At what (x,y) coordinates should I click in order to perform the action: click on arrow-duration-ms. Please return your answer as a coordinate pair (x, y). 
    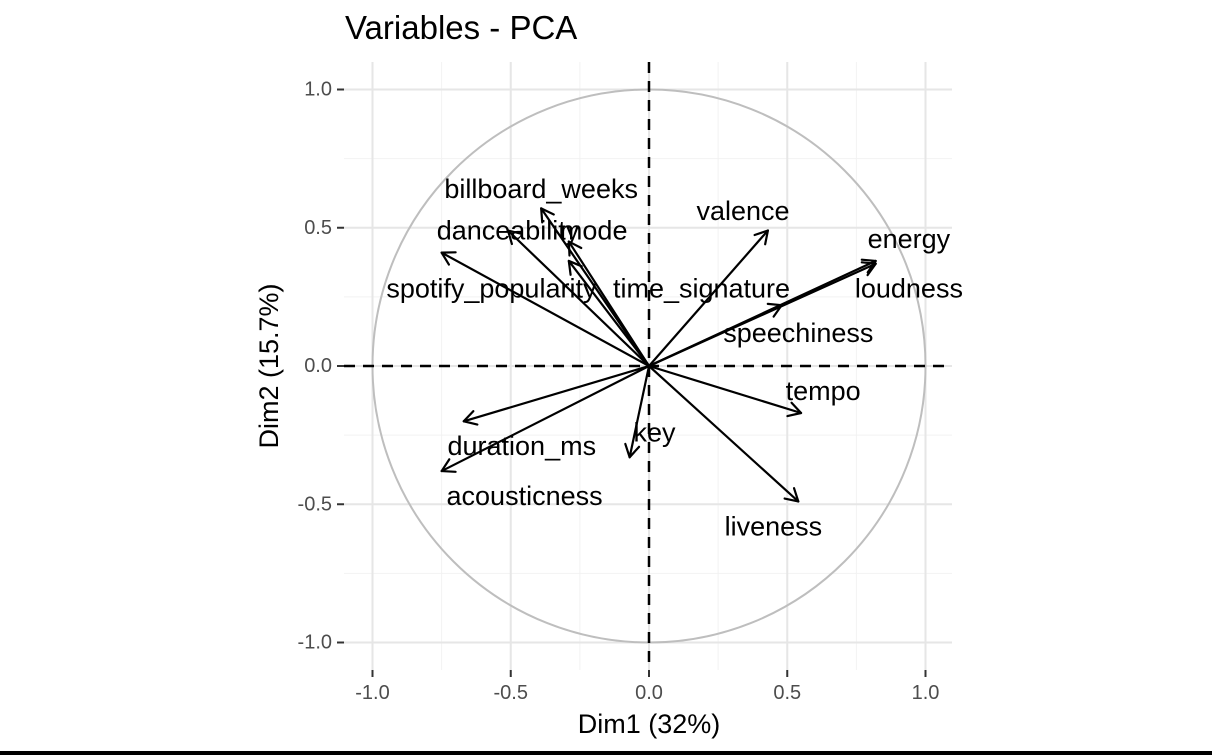
    Looking at the image, I should click on (556, 395).